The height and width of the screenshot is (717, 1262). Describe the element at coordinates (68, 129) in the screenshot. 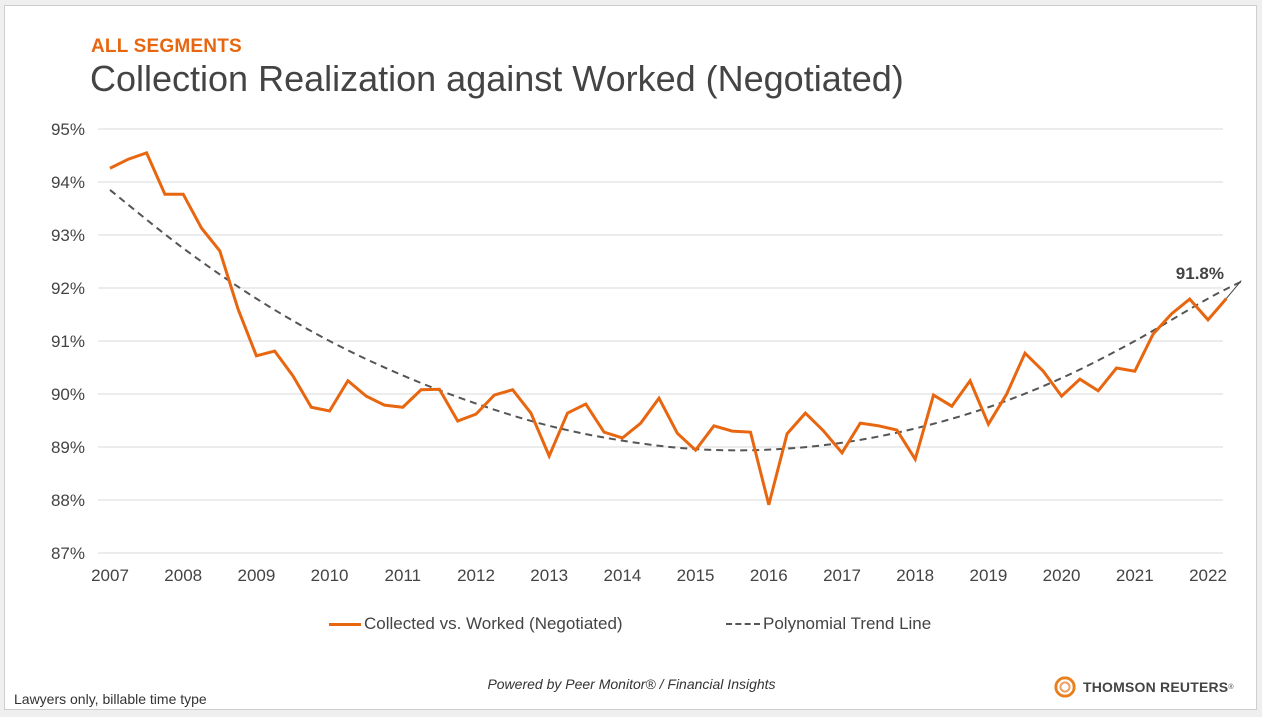

I see `y-tick-label: 95%` at that location.